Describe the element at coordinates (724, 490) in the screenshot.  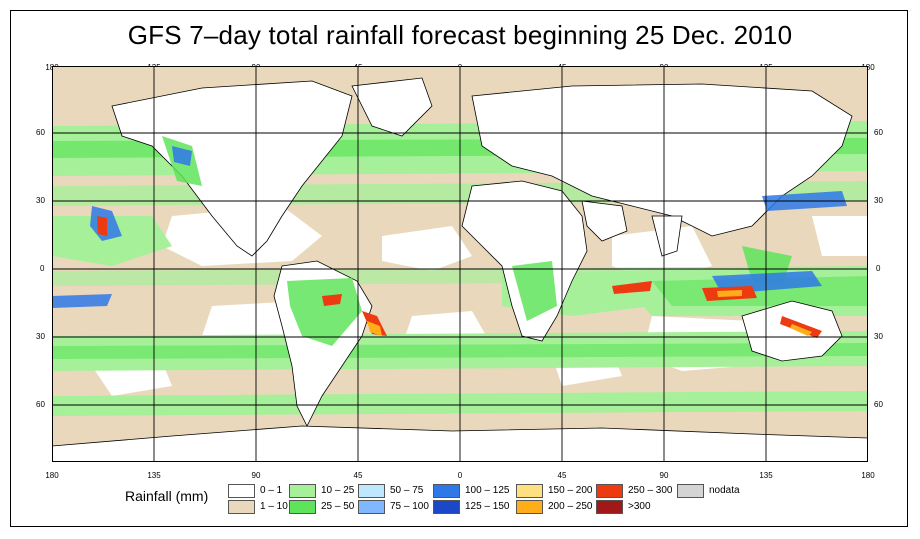
I see `legend-label: nodata` at that location.